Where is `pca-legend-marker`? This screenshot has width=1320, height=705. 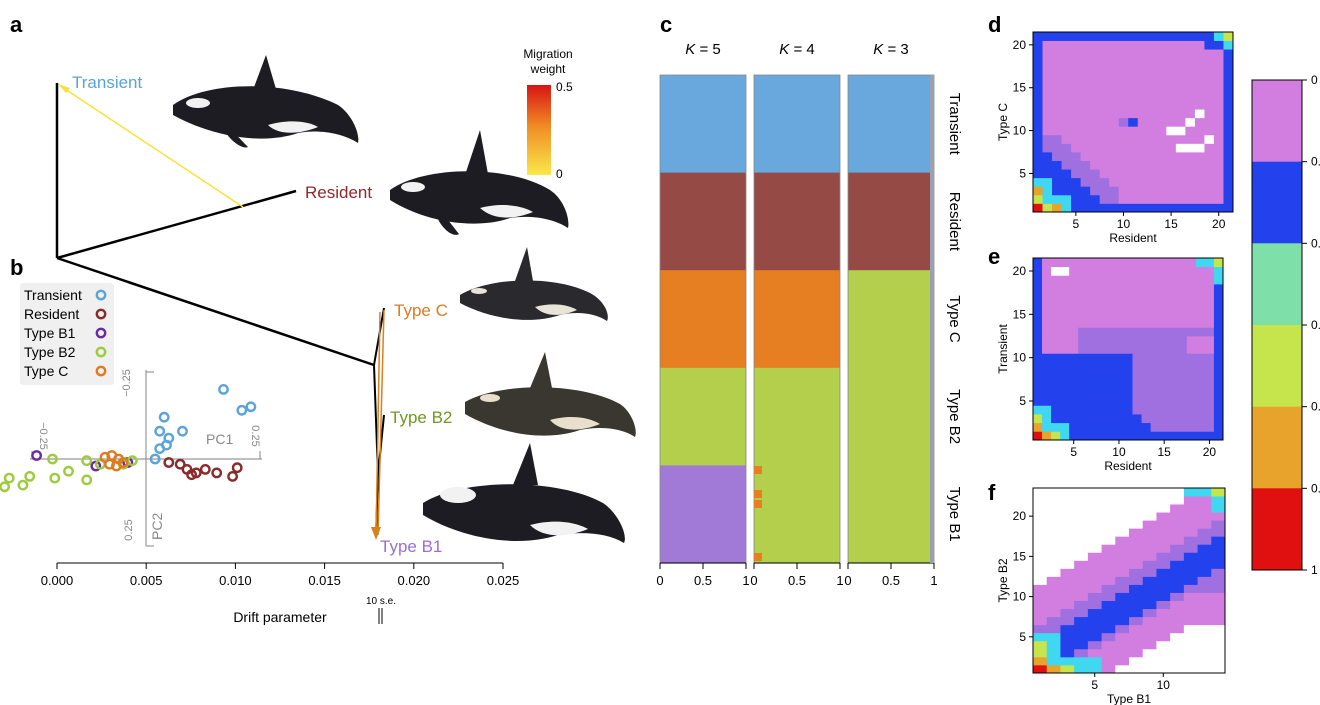 pca-legend-marker is located at coordinates (101, 333).